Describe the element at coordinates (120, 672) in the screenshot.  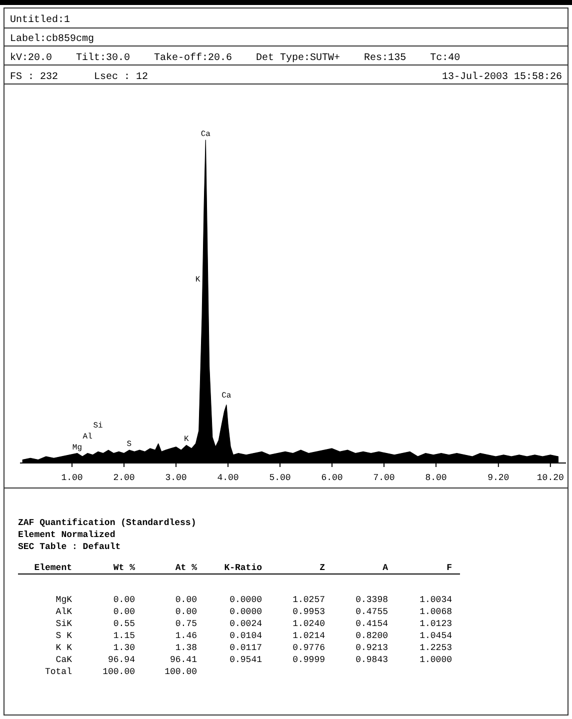
I see `text: Total 100.00 100.00` at that location.